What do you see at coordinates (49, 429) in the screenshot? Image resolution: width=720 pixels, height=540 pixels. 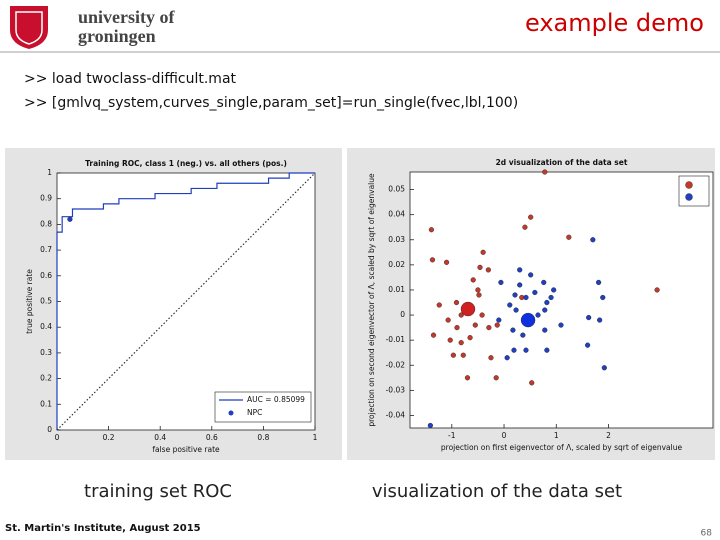 I see `y-tick-label: 0` at bounding box center [49, 429].